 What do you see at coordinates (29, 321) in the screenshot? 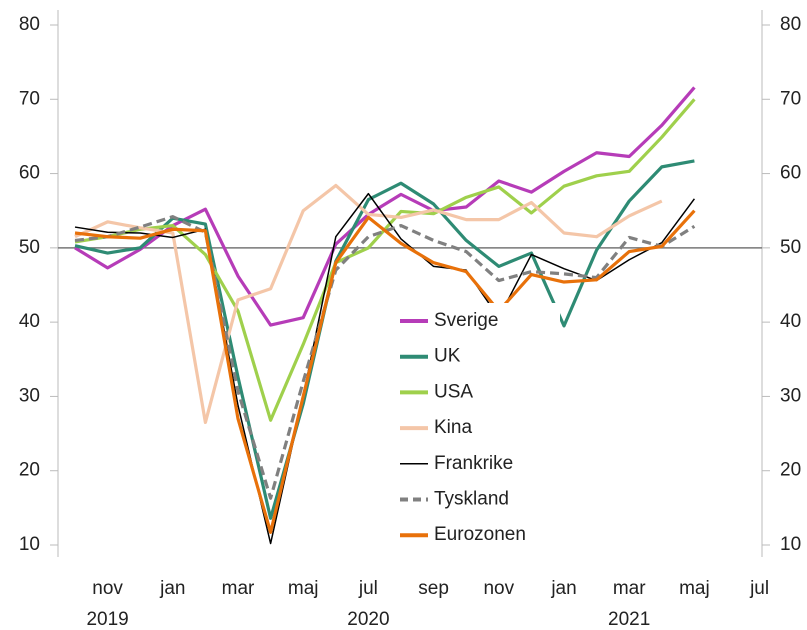
I see `y-tick-label: 40` at bounding box center [29, 321].